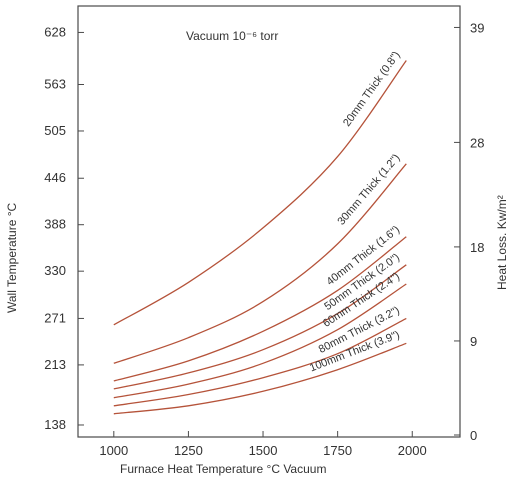  I want to click on x-axis-title: Furnace Heat Temperature °C Vacuum, so click(223, 469).